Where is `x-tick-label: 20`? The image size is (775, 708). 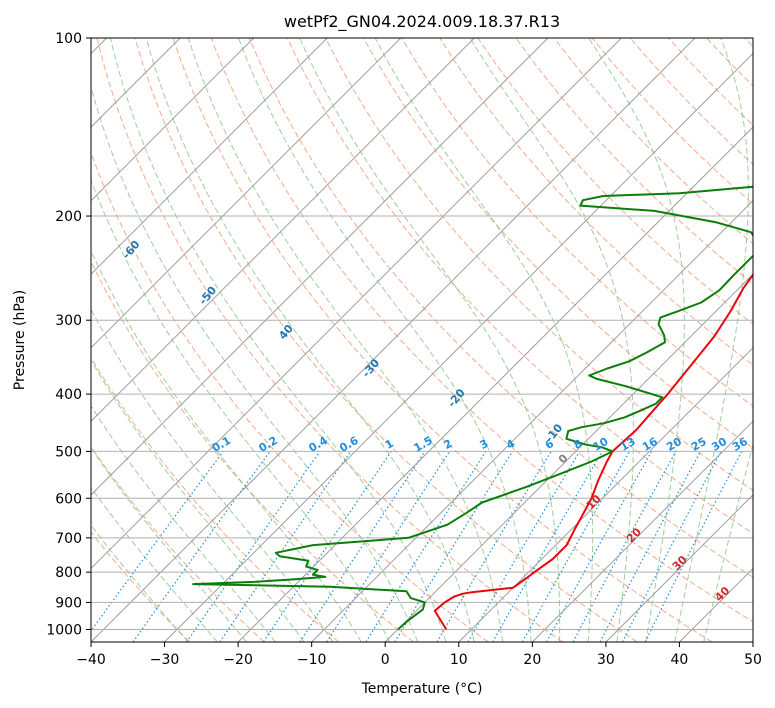
x-tick-label: 20 is located at coordinates (532, 660).